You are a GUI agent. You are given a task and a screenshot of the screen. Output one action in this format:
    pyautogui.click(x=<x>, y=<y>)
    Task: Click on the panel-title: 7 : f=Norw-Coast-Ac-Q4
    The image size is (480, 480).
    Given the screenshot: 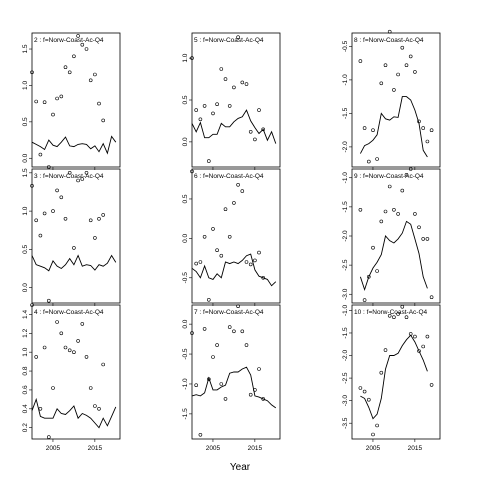 What is the action you would take?
    pyautogui.click(x=229, y=312)
    